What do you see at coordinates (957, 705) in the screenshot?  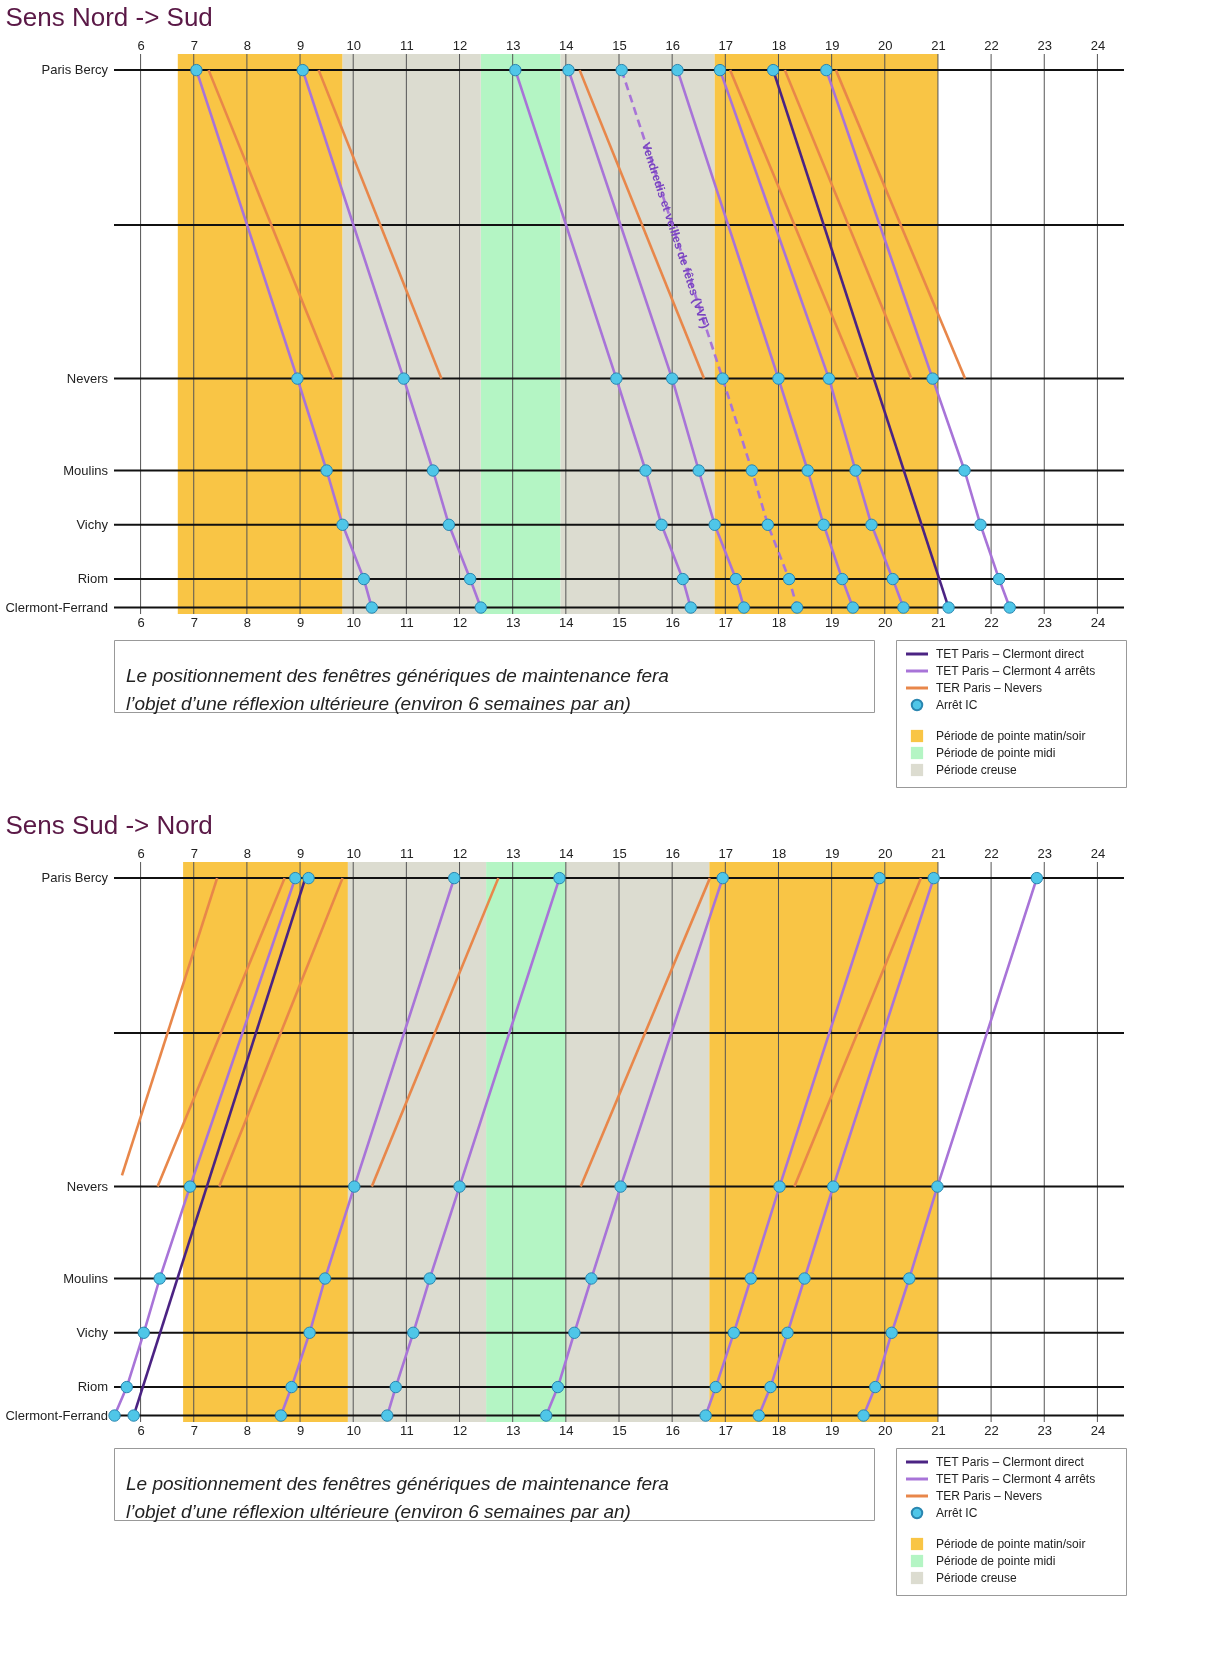 I see `legend-label: Arrêt IC` at bounding box center [957, 705].